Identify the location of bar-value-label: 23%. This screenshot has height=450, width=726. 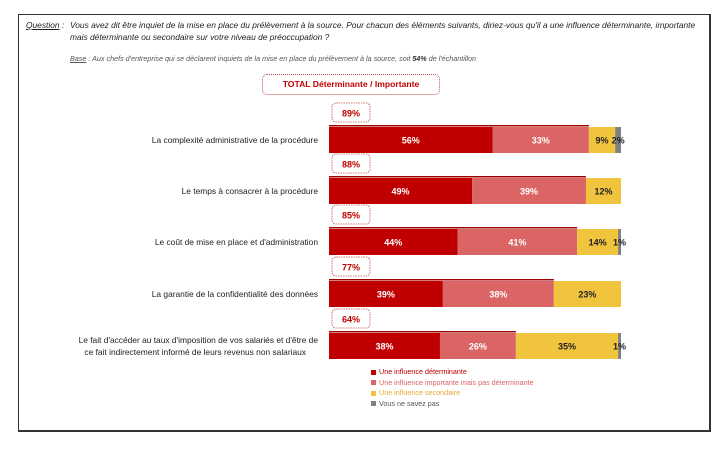
(587, 295).